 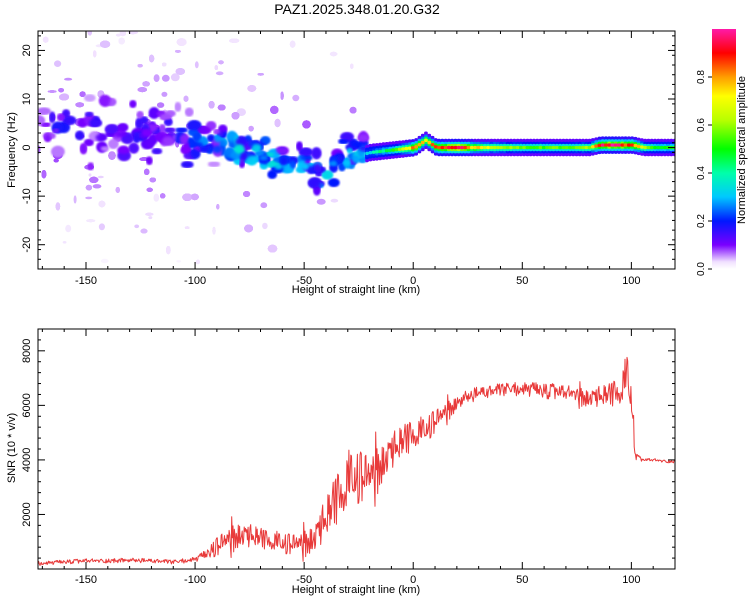 I want to click on spectrogram-y-tick-label: -10, so click(x=27, y=196).